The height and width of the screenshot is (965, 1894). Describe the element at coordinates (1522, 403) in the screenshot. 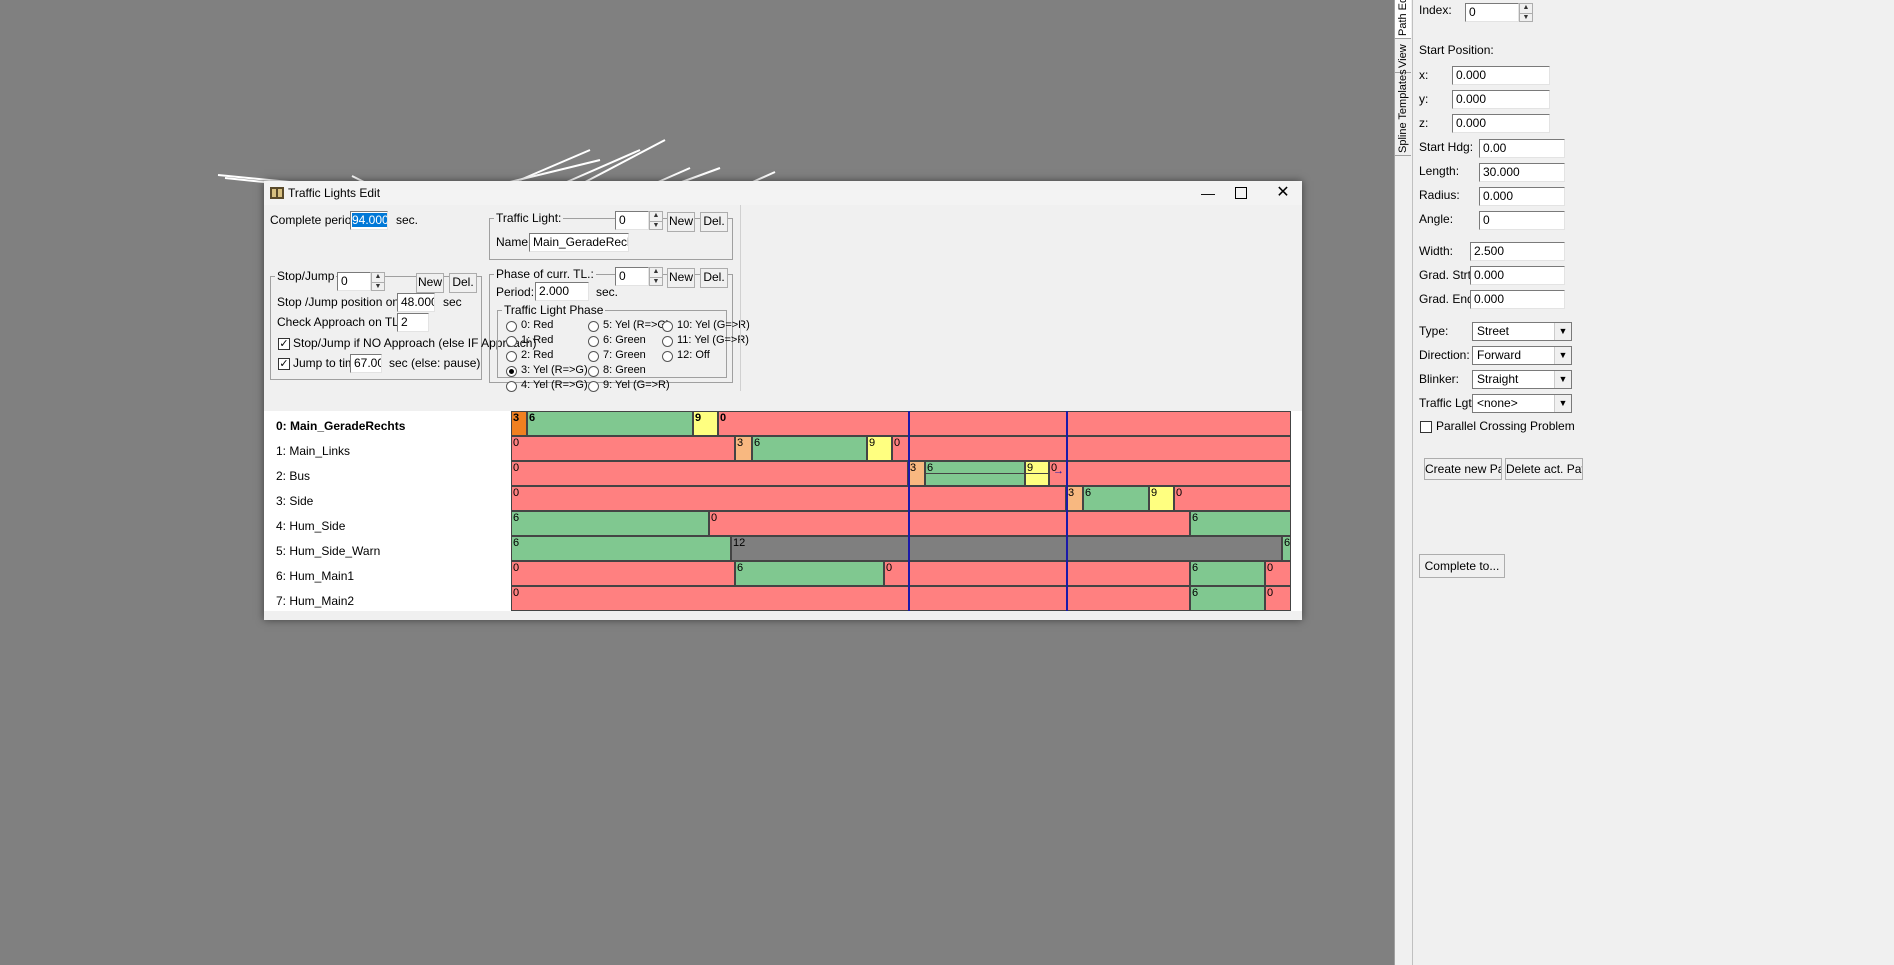

I see `traffic-lgts-select: <none> ▼` at that location.